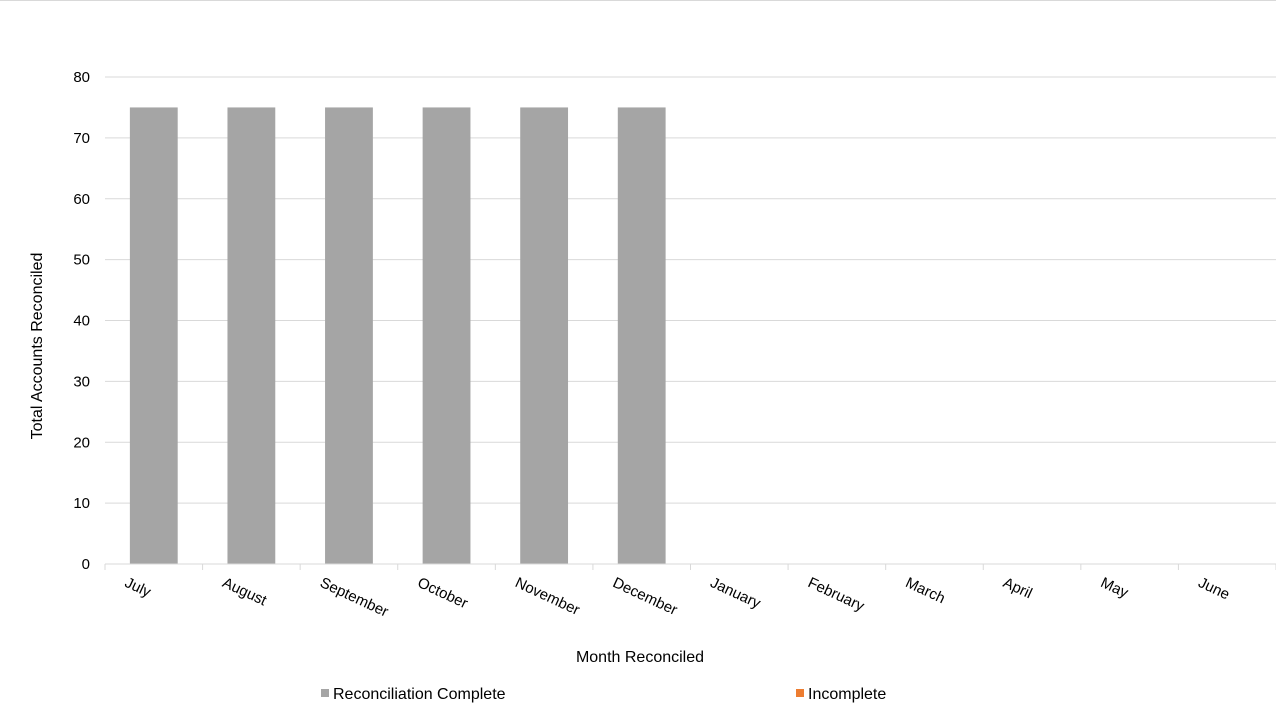 The width and height of the screenshot is (1276, 720). Describe the element at coordinates (443, 593) in the screenshot. I see `x-tick-label: October` at that location.